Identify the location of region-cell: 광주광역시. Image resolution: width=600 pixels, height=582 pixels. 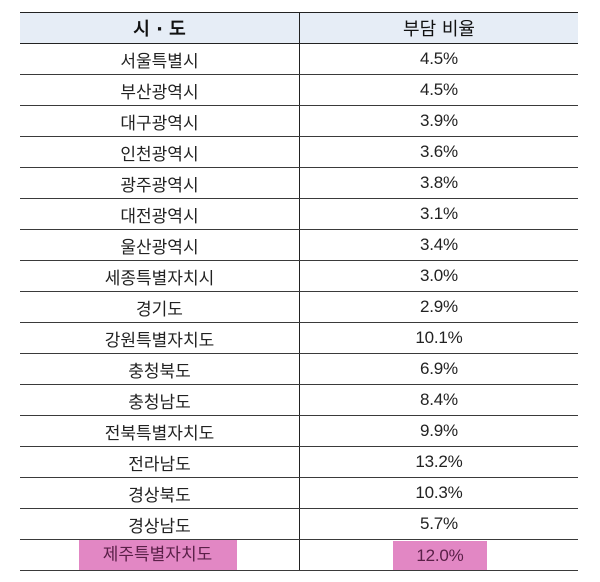
(160, 183).